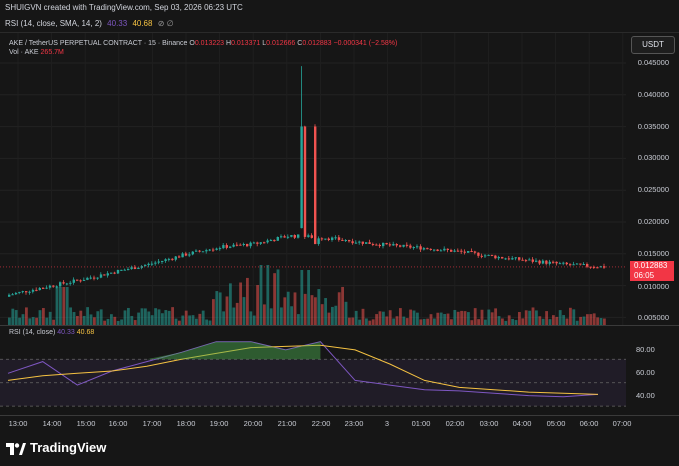 This screenshot has width=679, height=466. Describe the element at coordinates (24, 52) in the screenshot. I see `volume-label: Vol · AKE` at that location.